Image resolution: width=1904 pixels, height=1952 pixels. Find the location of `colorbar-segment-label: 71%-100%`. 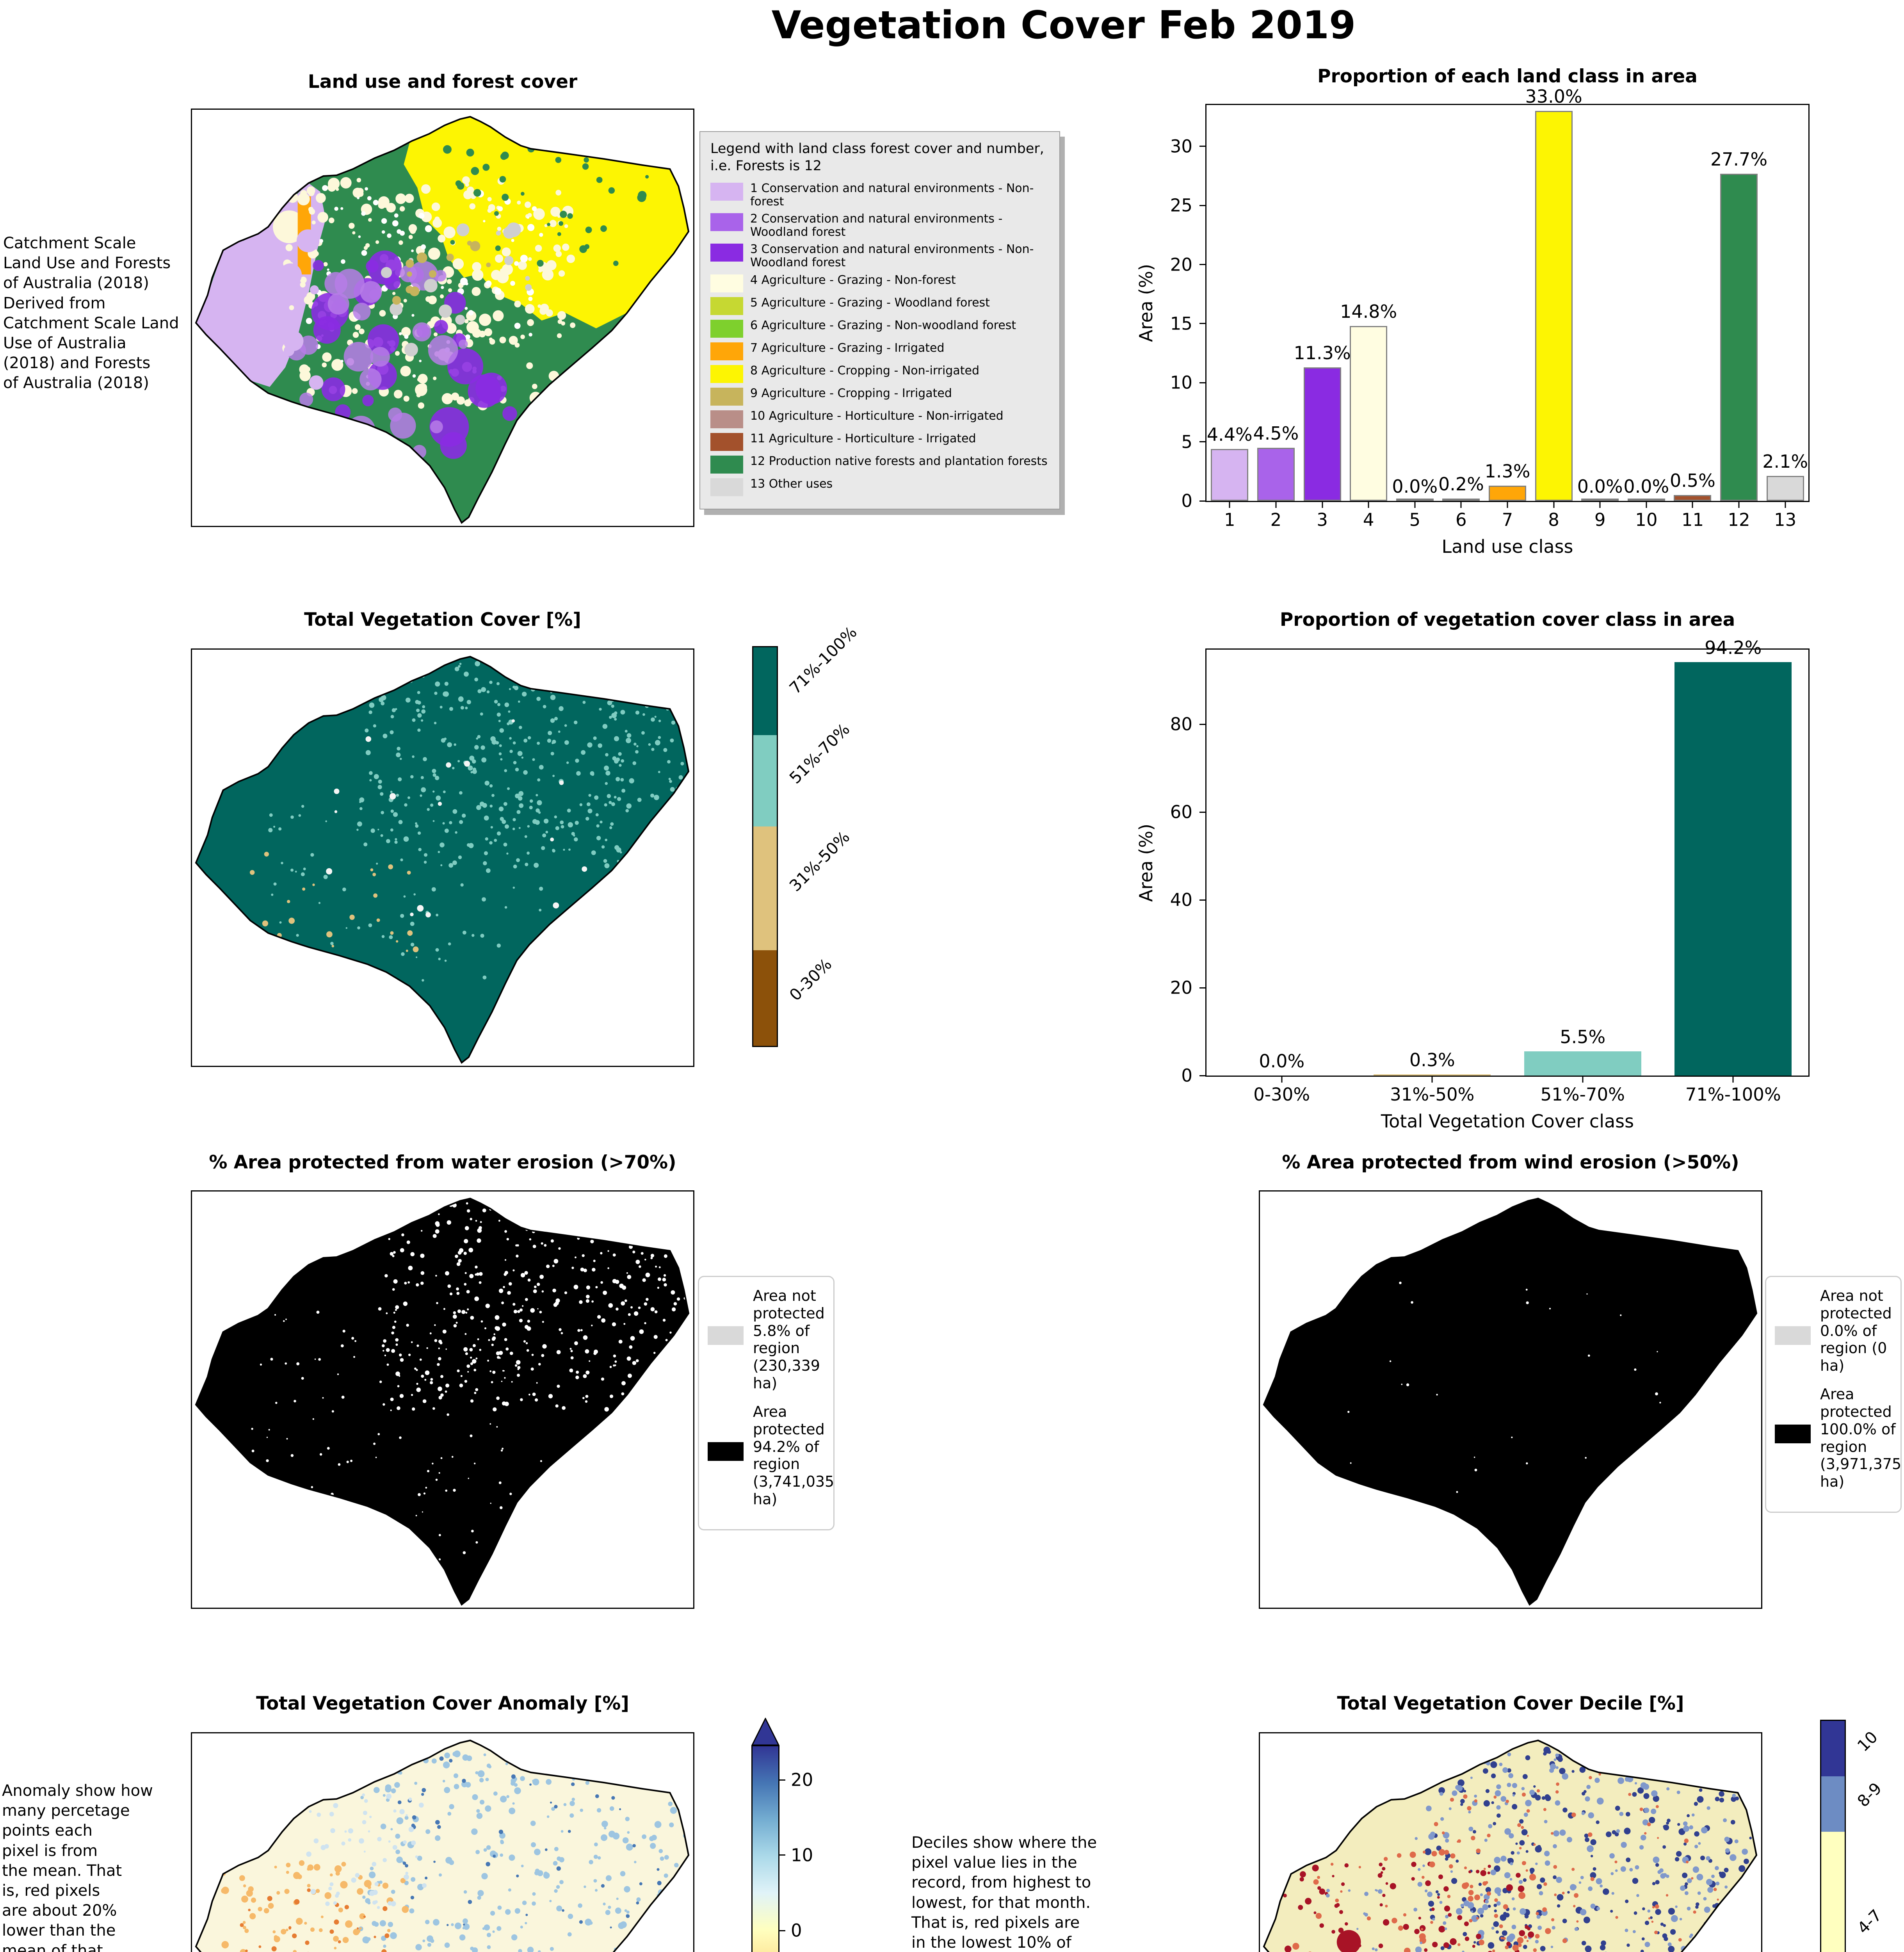

colorbar-segment-label: 71%-100% is located at coordinates (823, 660).